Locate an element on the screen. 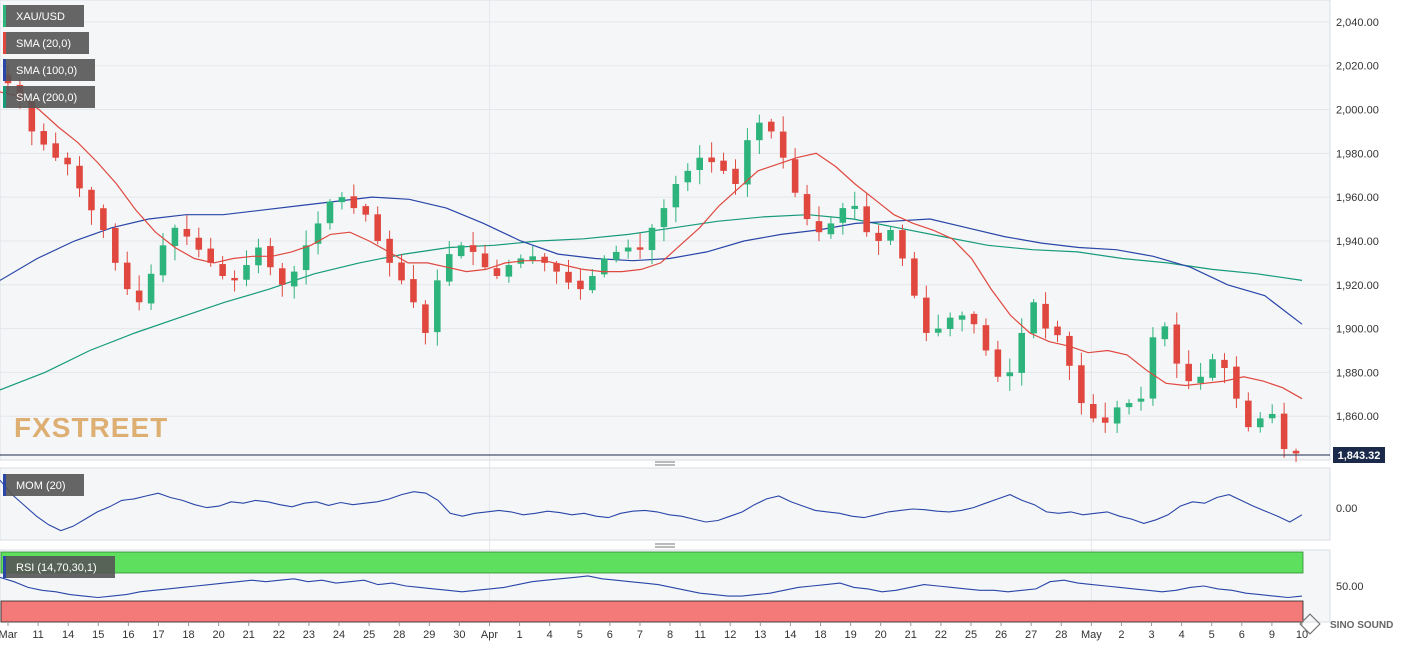 The width and height of the screenshot is (1401, 654). price-tick-label: 1,980.00 is located at coordinates (1357, 154).